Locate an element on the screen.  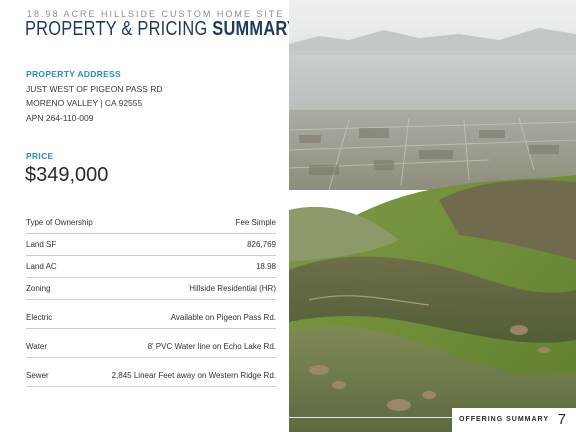
price-value: $349,000 is located at coordinates (67, 175).